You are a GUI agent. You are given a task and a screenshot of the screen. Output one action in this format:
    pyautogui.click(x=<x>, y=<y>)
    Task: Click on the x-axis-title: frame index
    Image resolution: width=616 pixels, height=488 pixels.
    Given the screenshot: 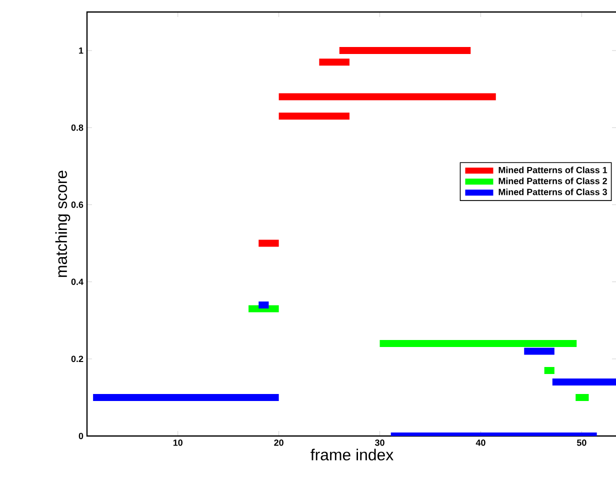 What is the action you would take?
    pyautogui.click(x=352, y=454)
    